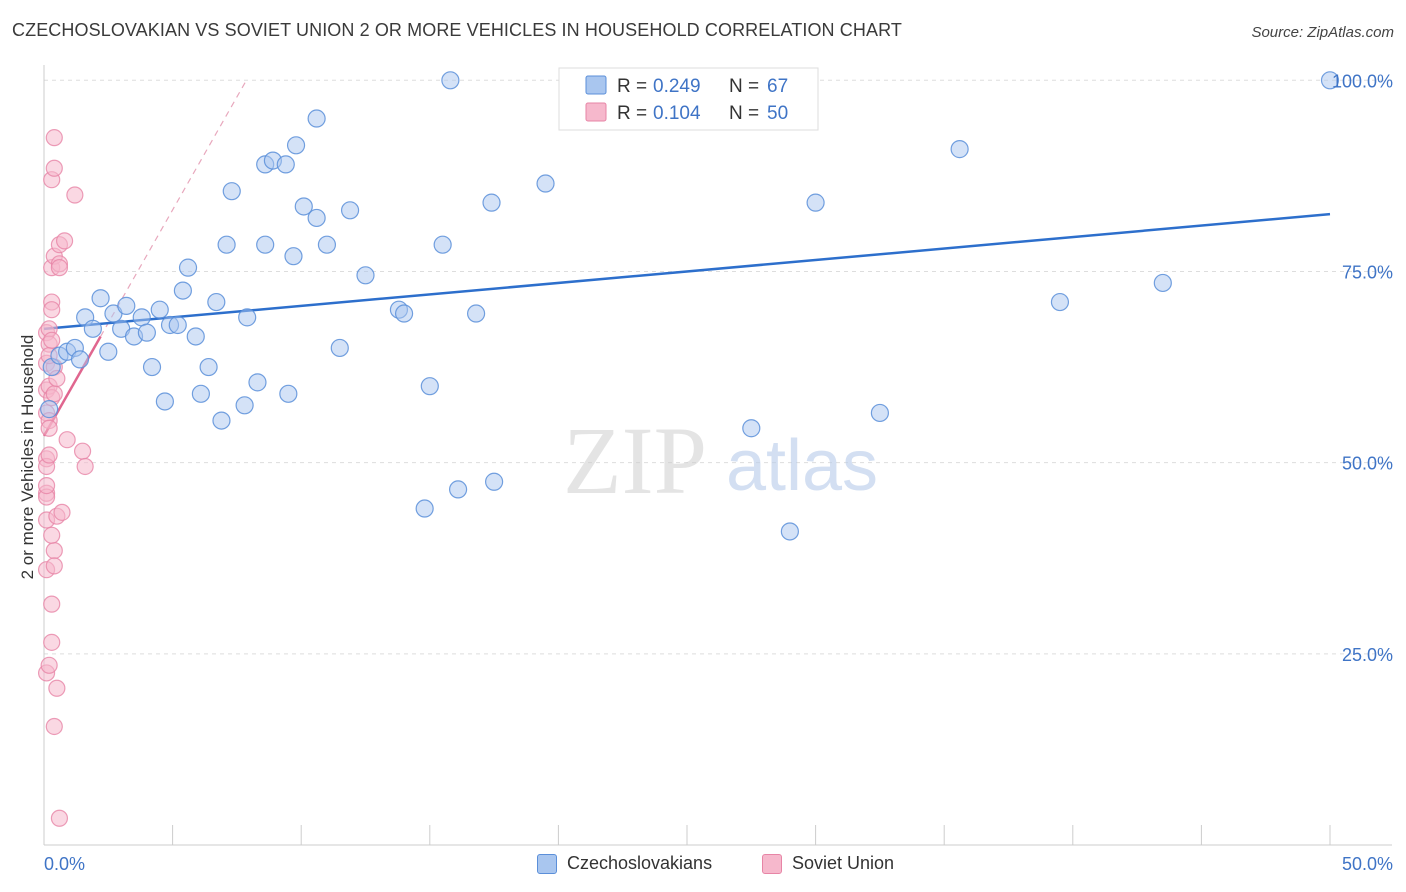 This screenshot has width=1406, height=892. I want to click on trend-line-soviet-union-extension, so click(173, 208).